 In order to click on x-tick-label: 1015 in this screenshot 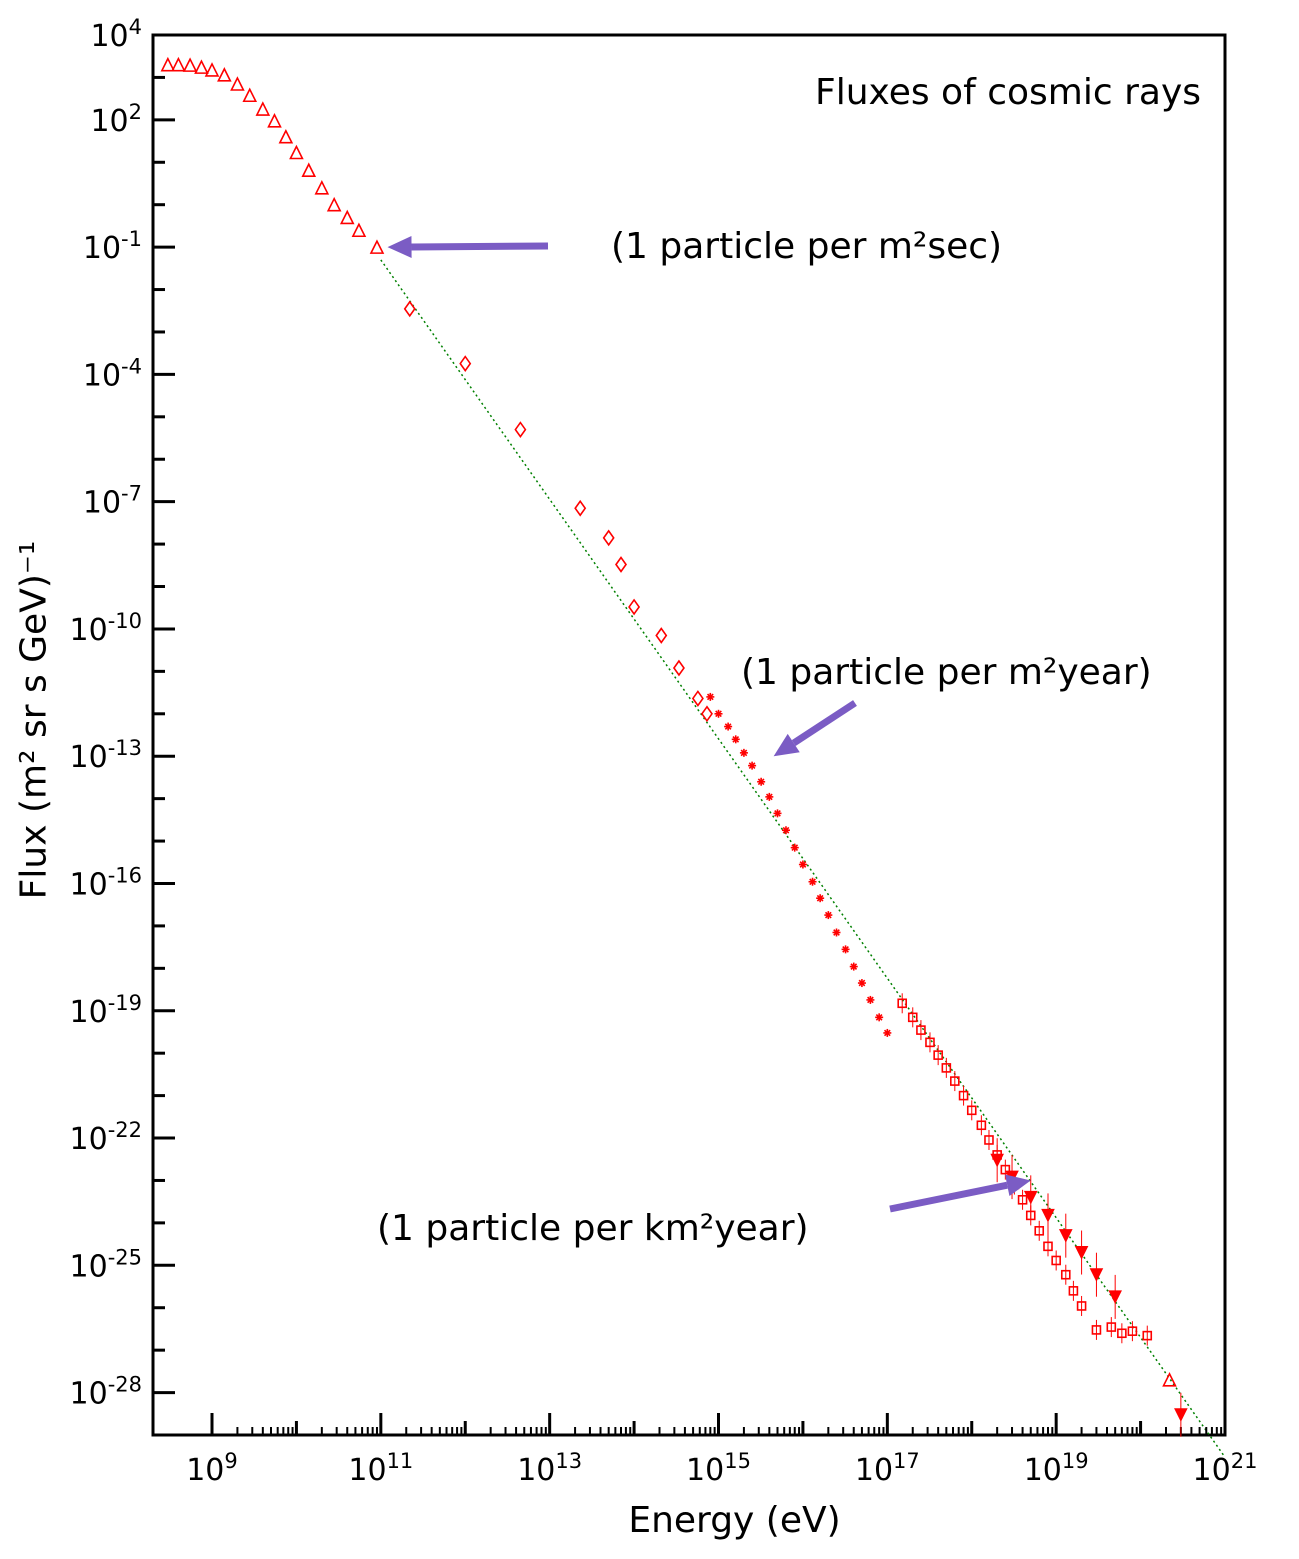, I will do `click(718, 1468)`.